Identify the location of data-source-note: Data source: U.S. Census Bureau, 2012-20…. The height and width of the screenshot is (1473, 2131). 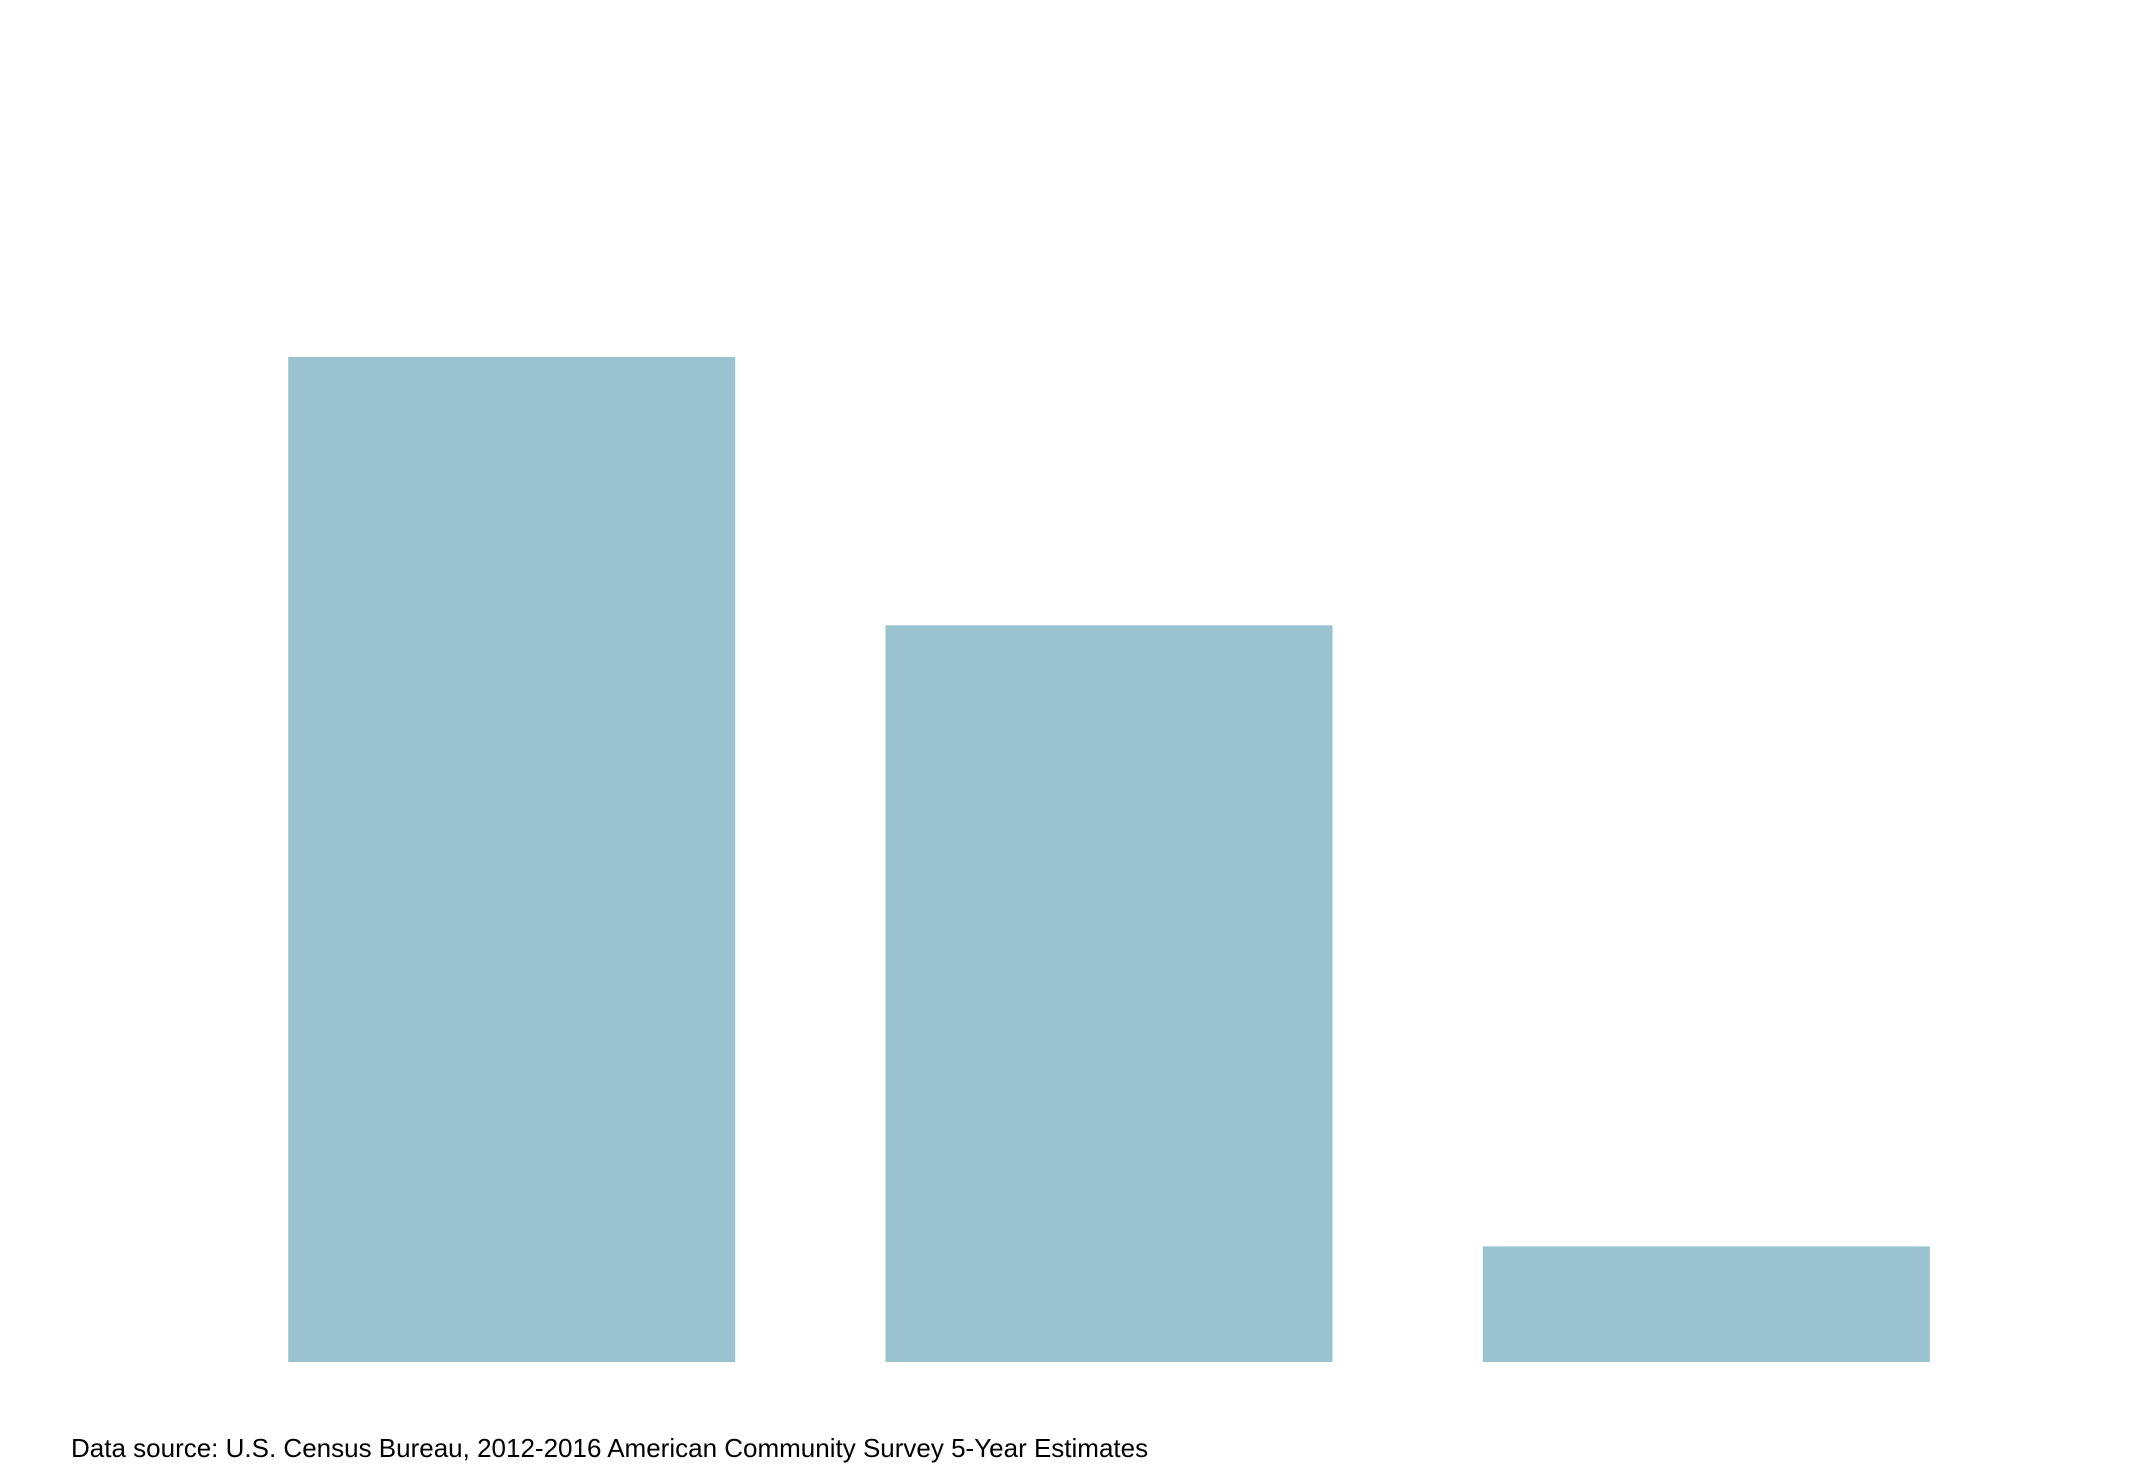
(610, 1448).